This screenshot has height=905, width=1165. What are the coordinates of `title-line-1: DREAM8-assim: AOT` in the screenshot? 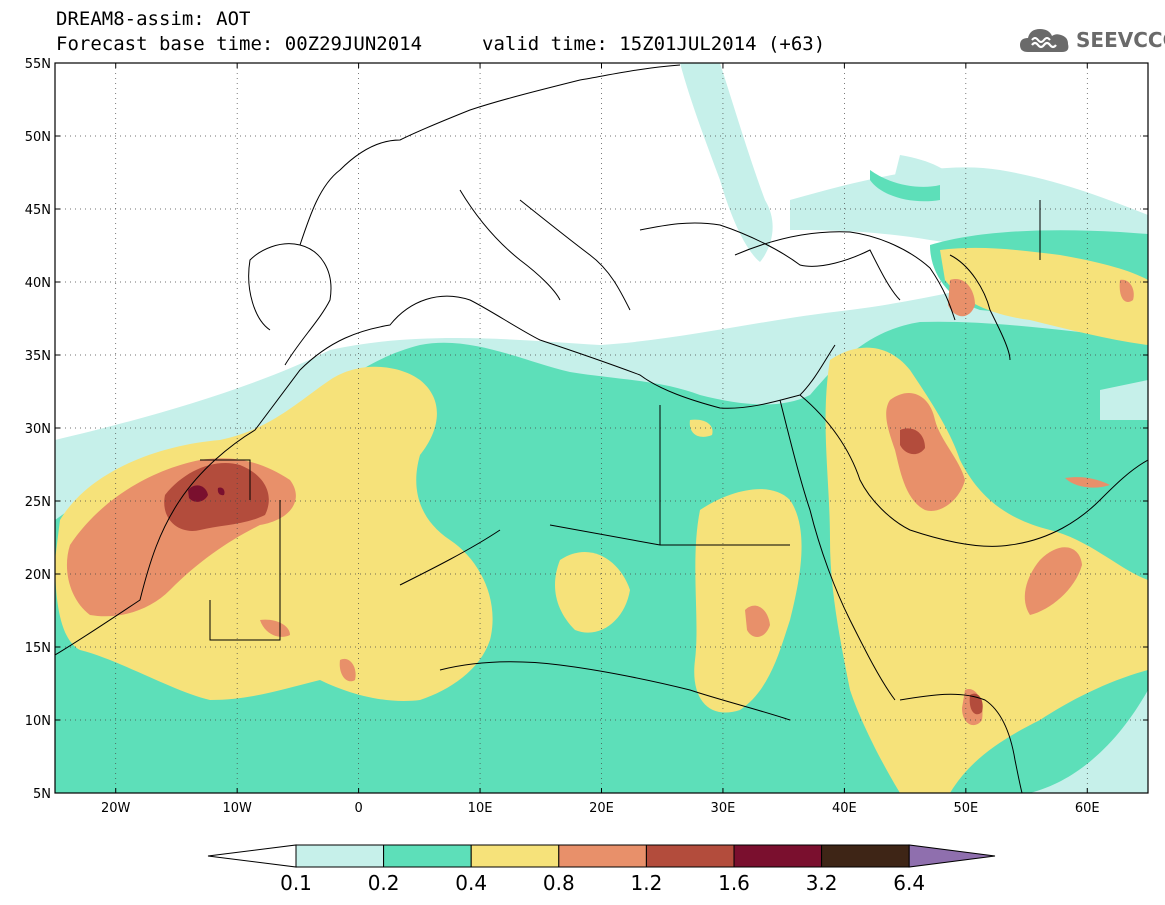 It's located at (153, 19).